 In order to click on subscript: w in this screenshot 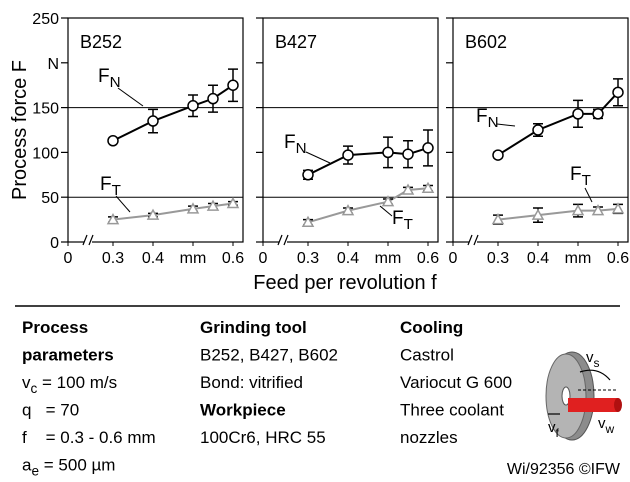, I will do `click(610, 429)`.